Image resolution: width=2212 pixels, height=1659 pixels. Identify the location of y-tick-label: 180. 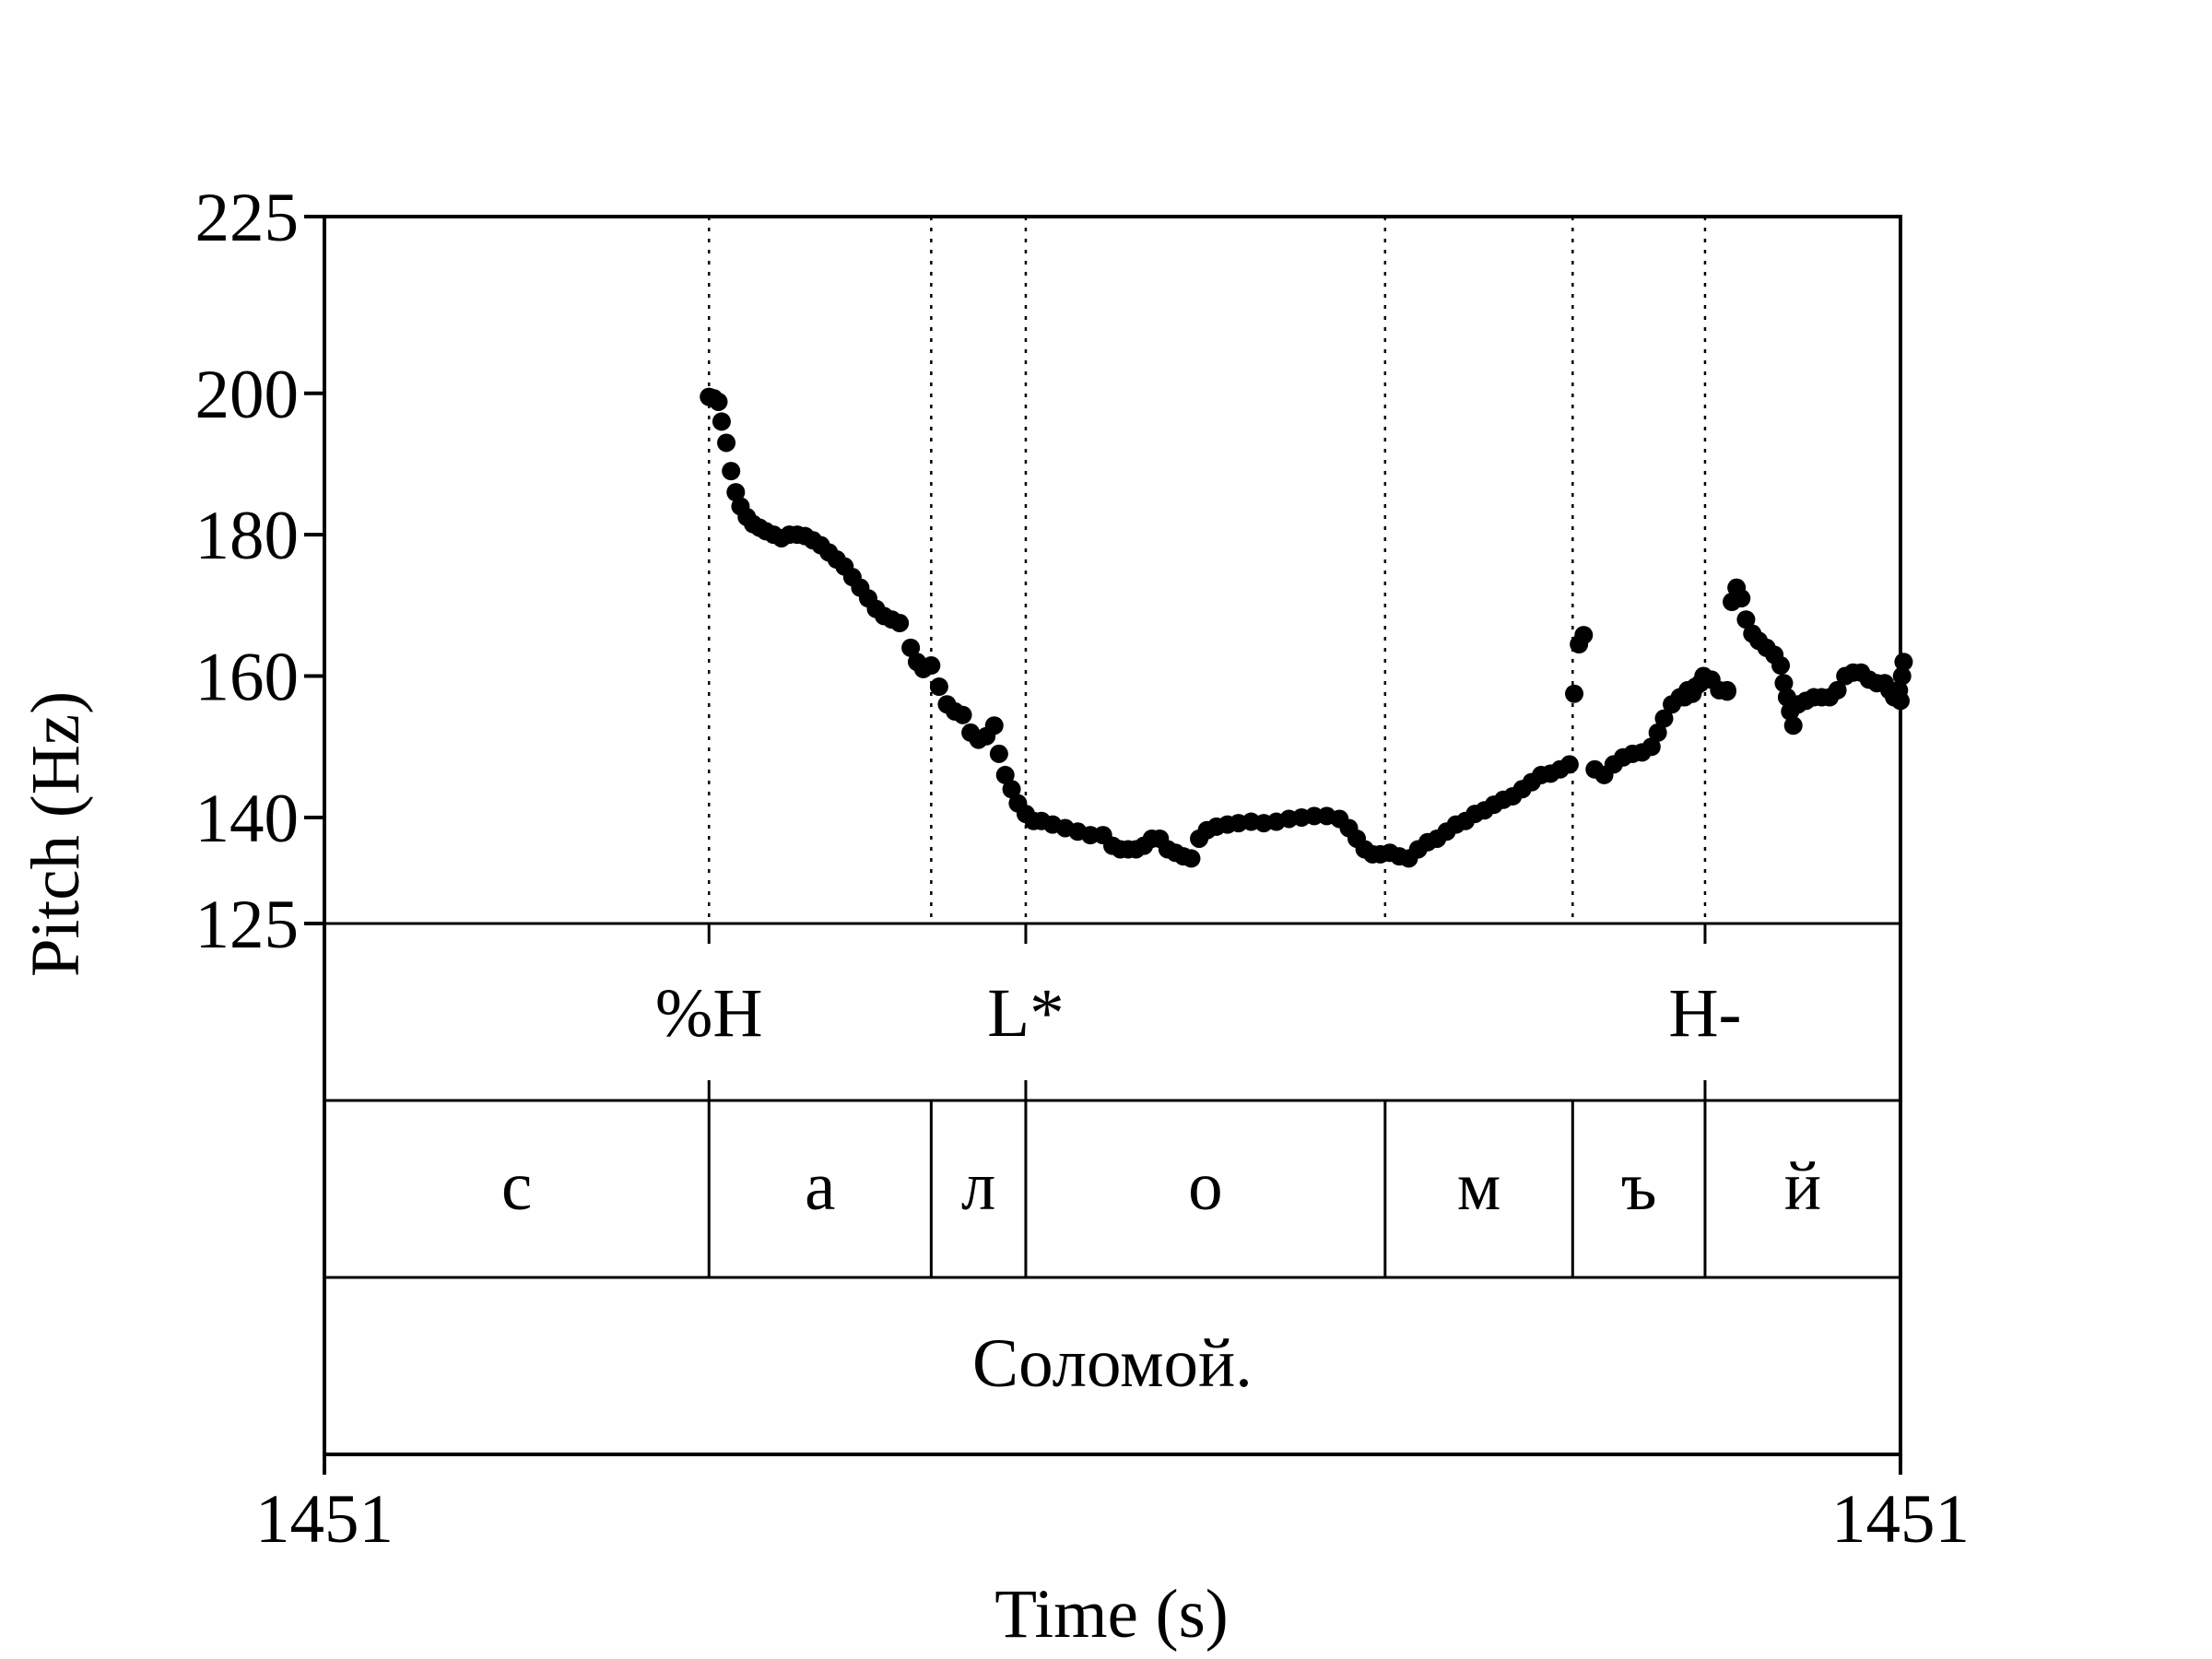
(247, 536).